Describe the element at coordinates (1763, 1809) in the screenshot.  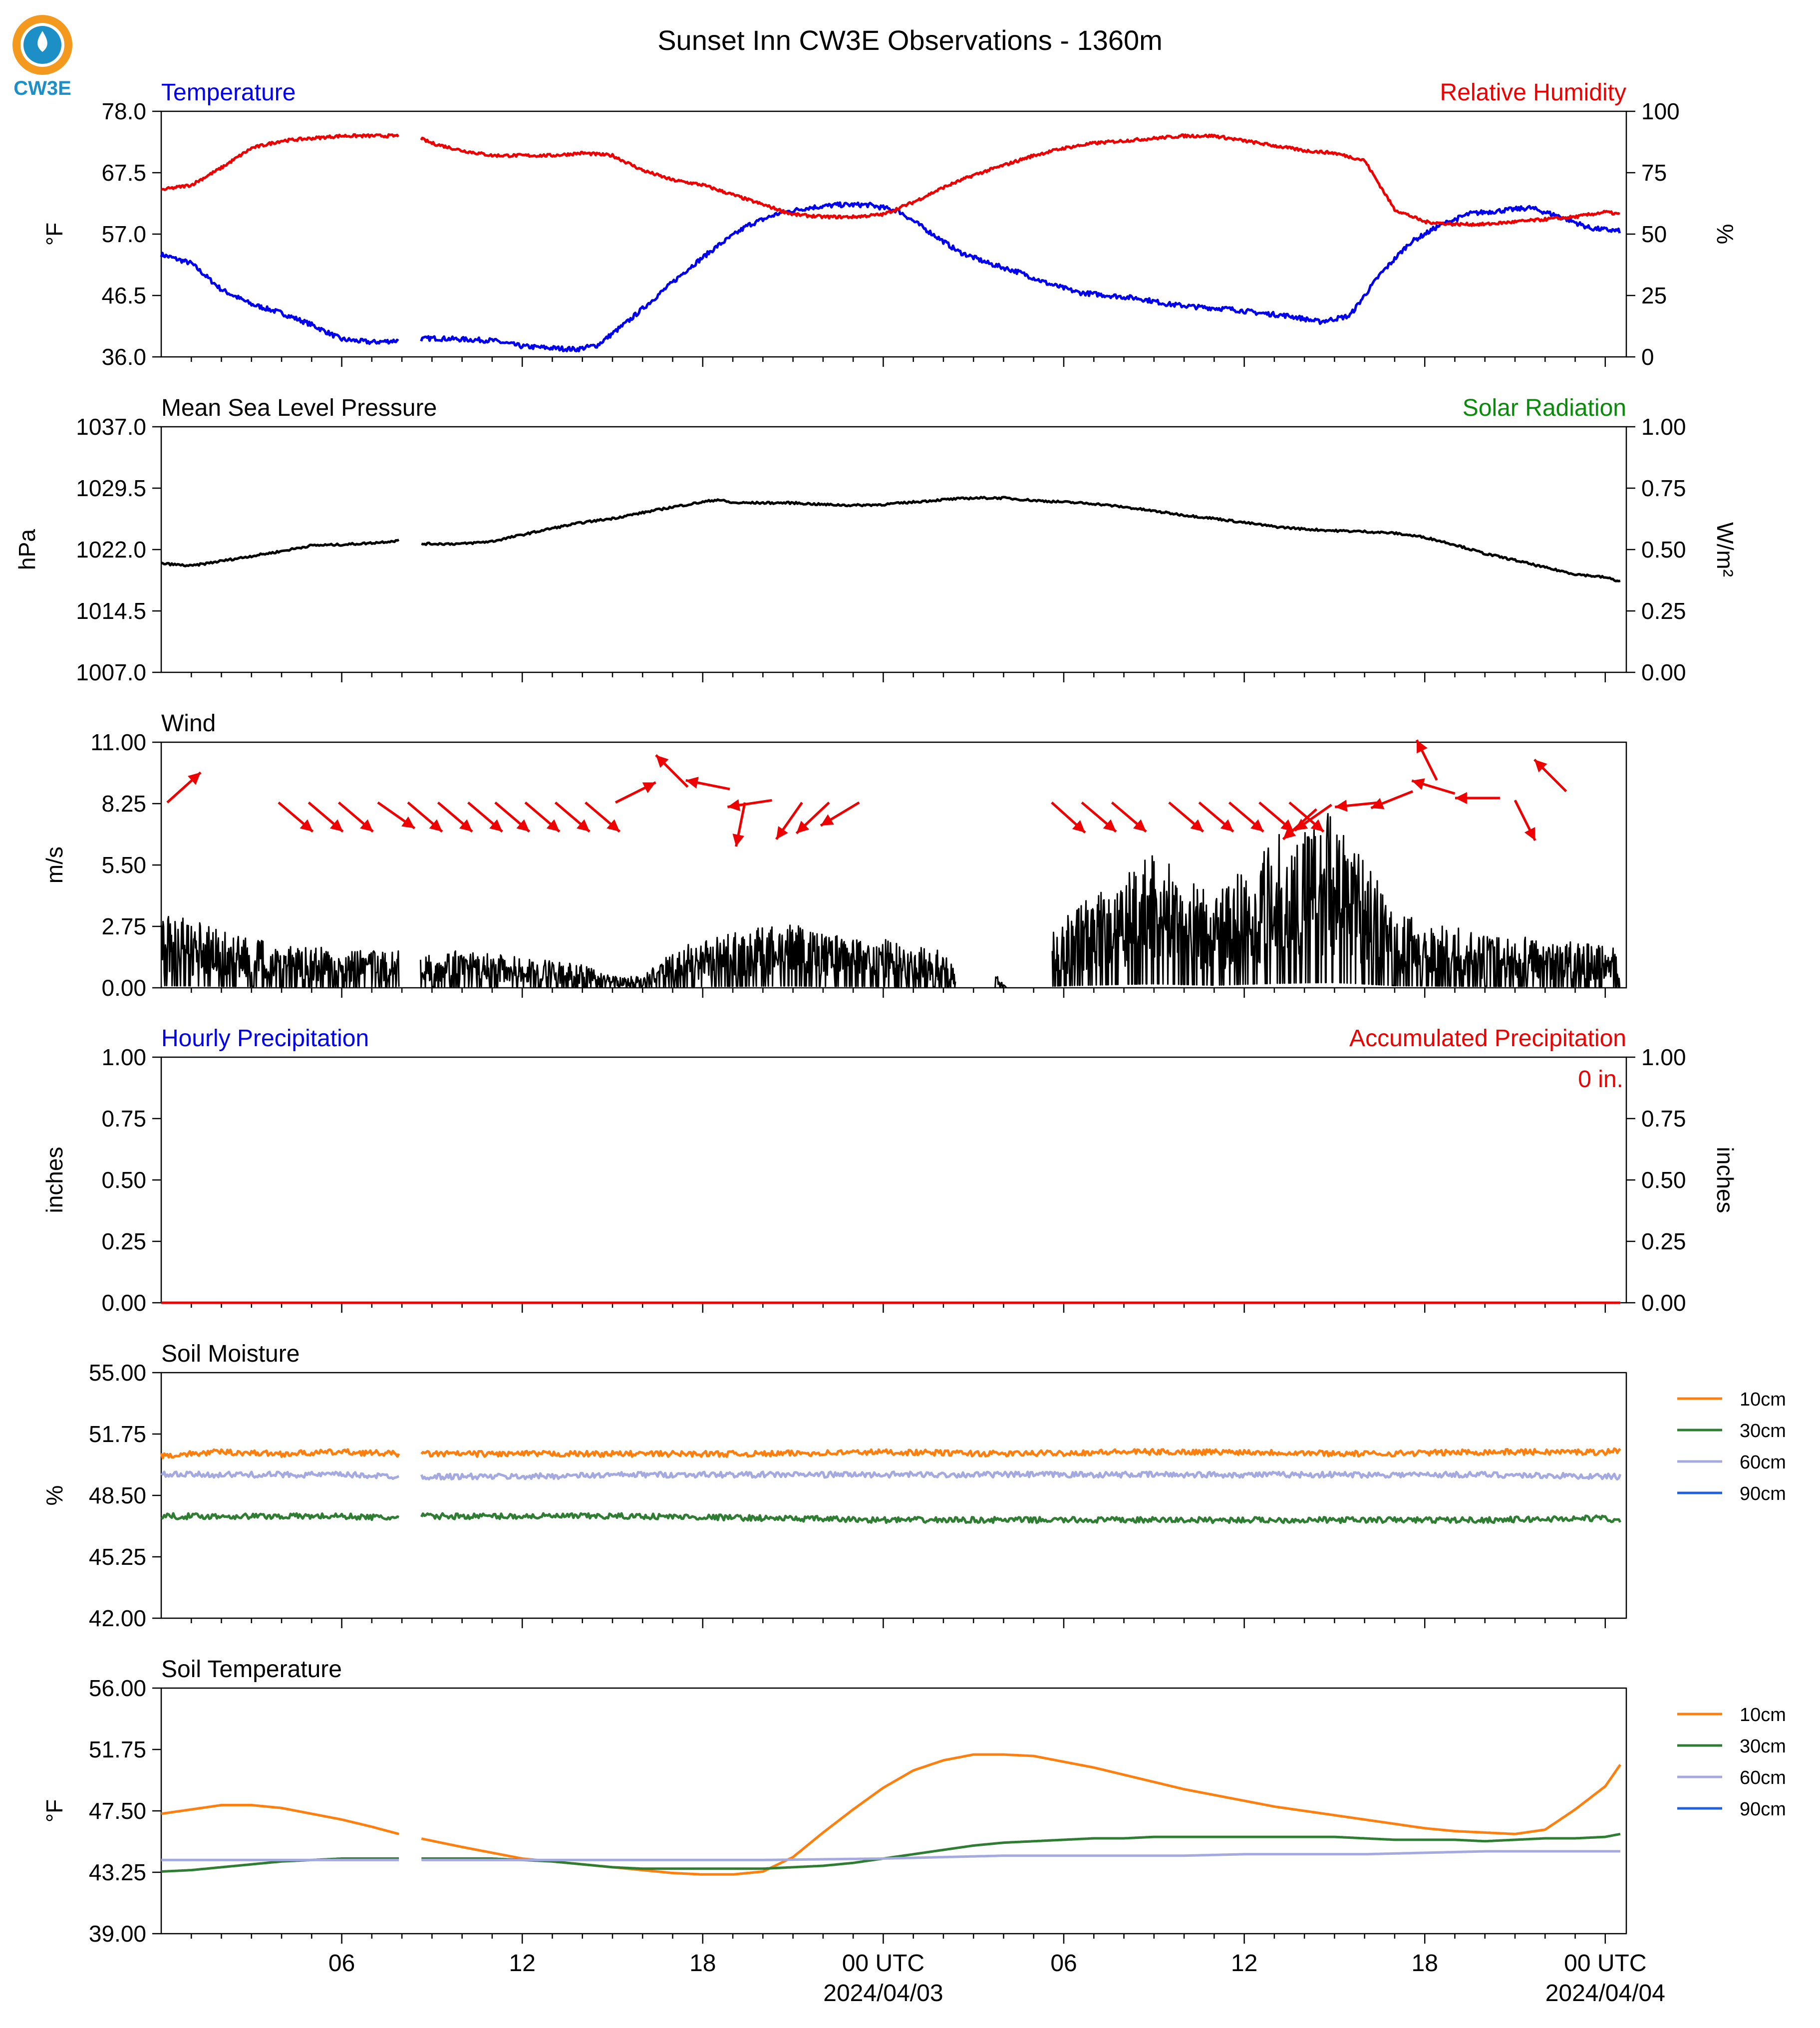
I see `legend-label-90cm: 90cm` at that location.